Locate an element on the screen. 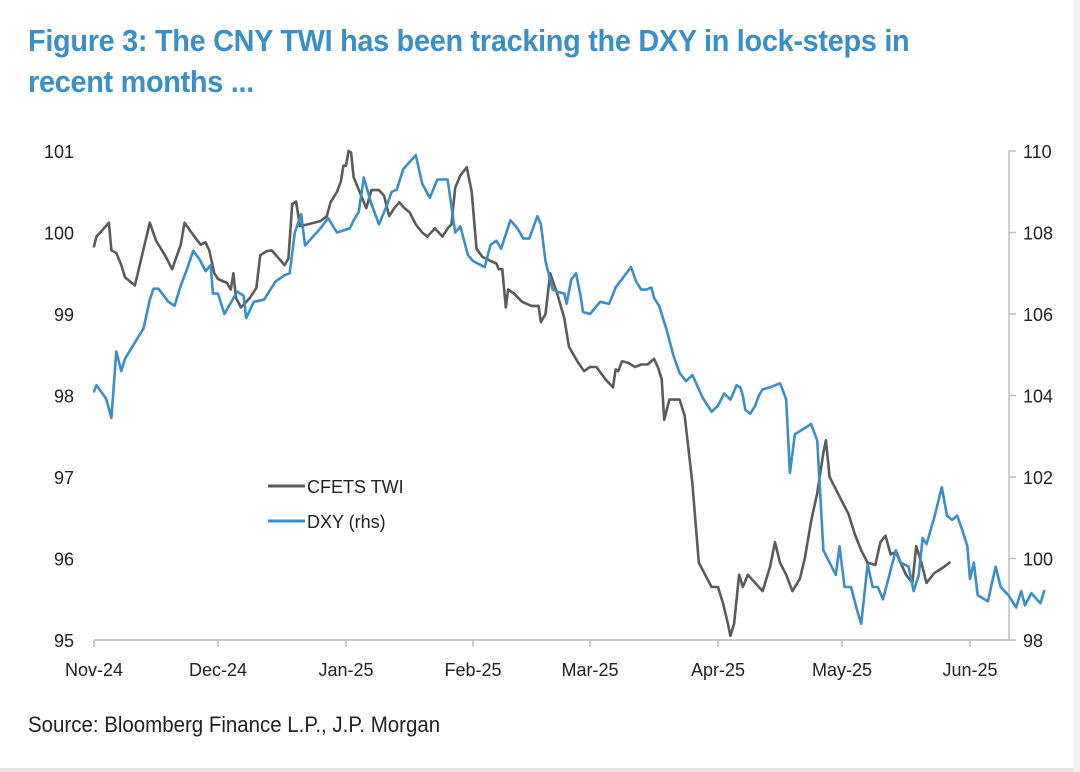  x-tick-label: May-25 is located at coordinates (842, 670).